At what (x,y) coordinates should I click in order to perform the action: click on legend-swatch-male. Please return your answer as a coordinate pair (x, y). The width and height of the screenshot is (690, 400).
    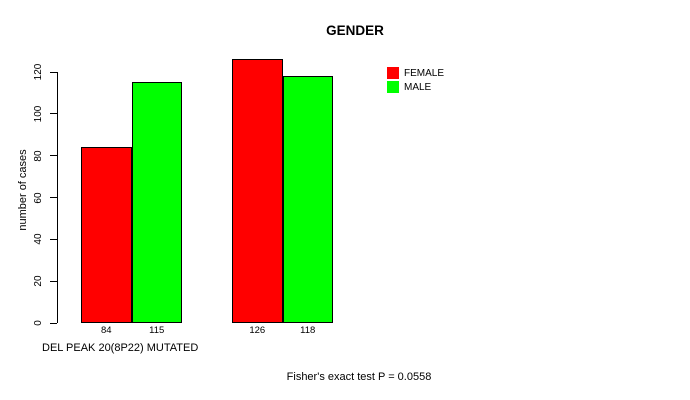
    Looking at the image, I should click on (393, 87).